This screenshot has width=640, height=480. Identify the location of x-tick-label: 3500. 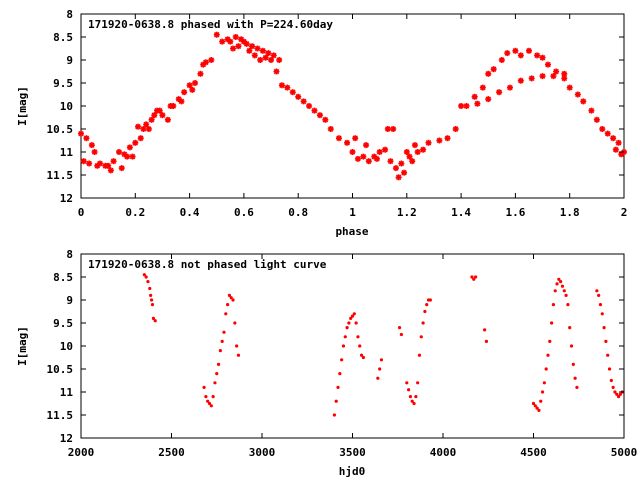
(352, 452).